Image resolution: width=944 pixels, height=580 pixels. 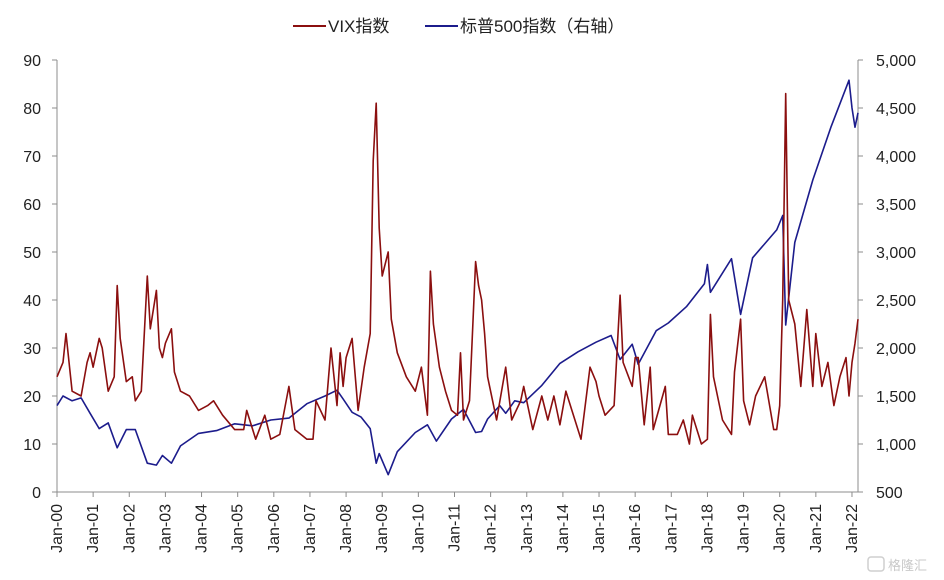 I want to click on y-right-tick-label: 500, so click(x=889, y=493).